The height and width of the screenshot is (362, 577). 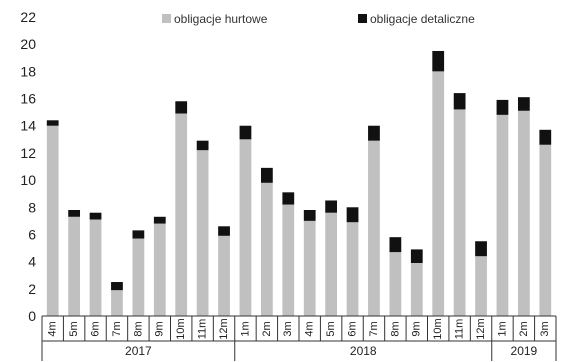 What do you see at coordinates (362, 18) in the screenshot?
I see `legend-swatch-obligacje-detaliczne` at bounding box center [362, 18].